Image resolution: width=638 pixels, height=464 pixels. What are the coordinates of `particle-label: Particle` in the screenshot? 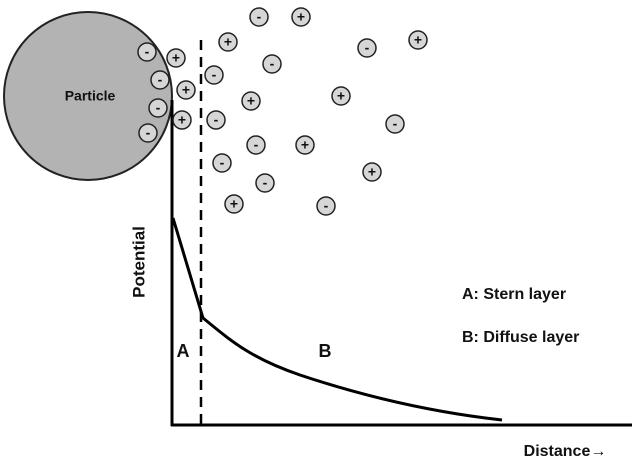 It's located at (90, 96).